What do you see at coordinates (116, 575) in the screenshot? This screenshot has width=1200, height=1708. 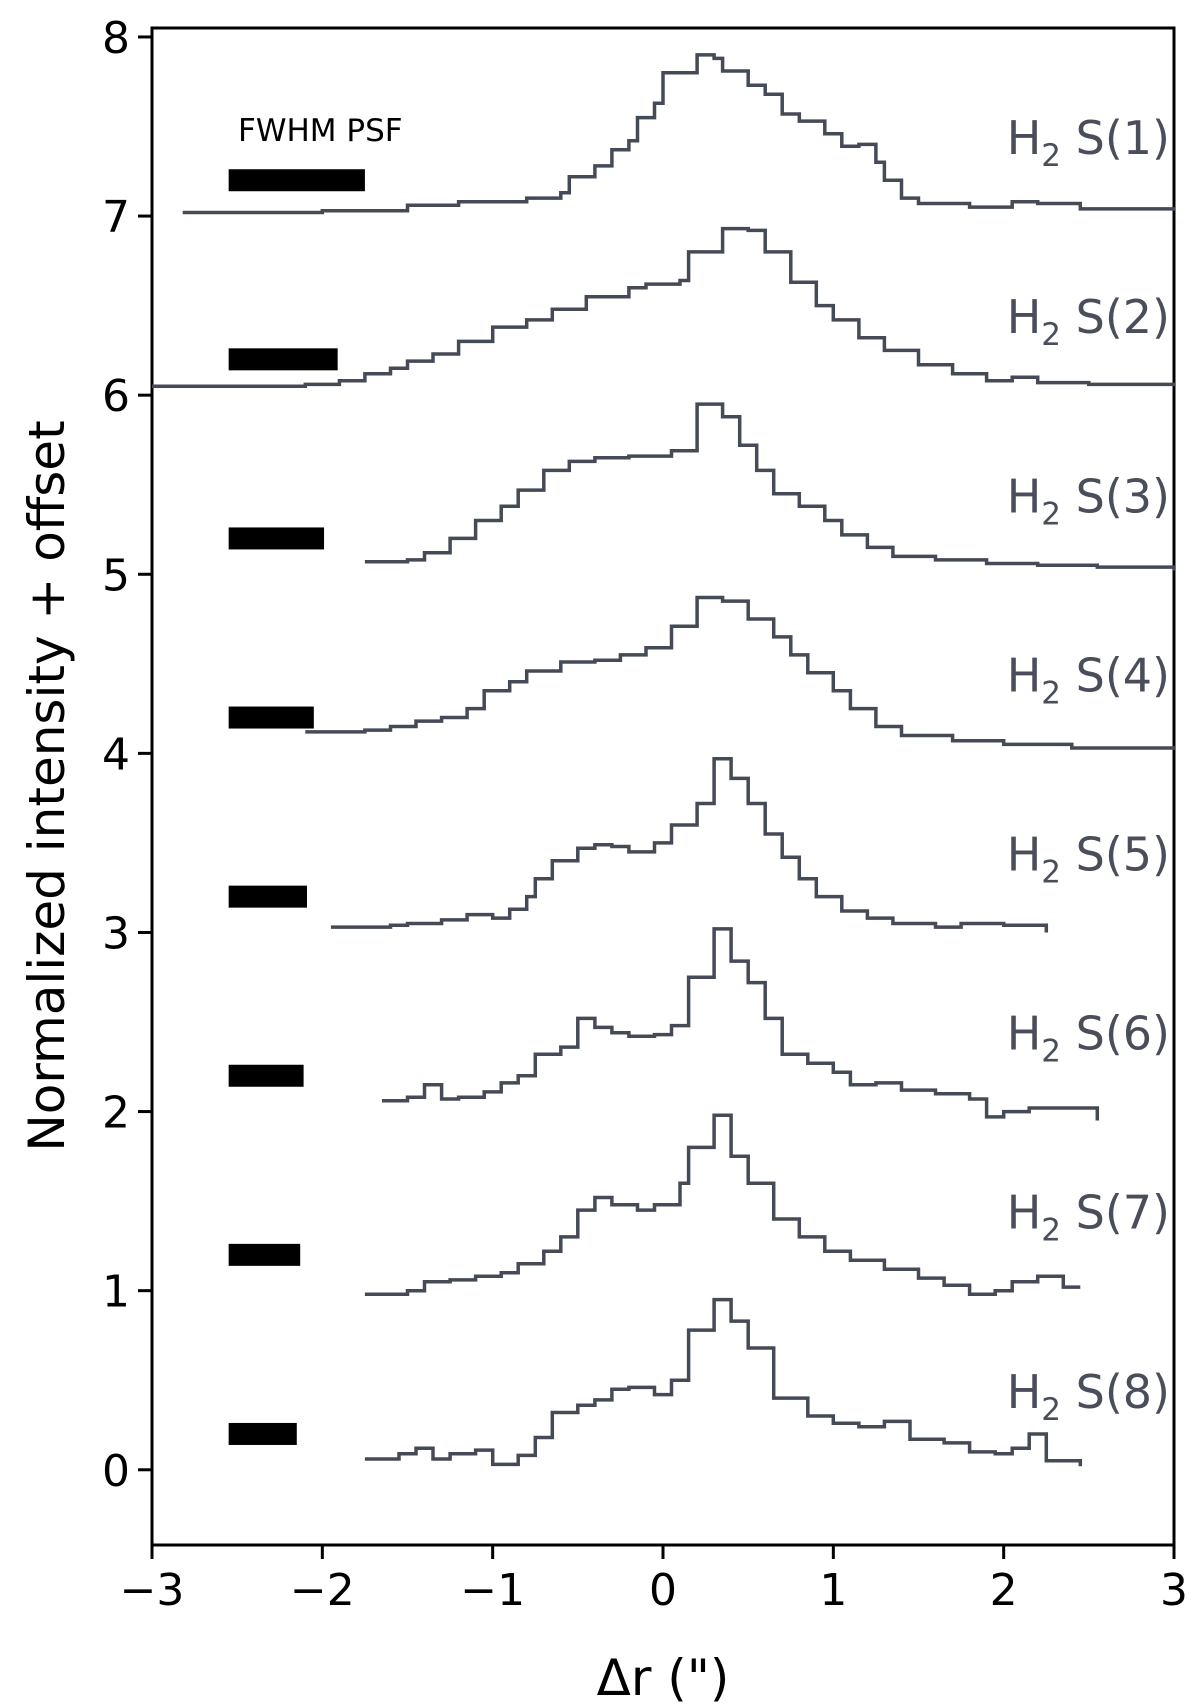 I see `y-tick-label: 5` at bounding box center [116, 575].